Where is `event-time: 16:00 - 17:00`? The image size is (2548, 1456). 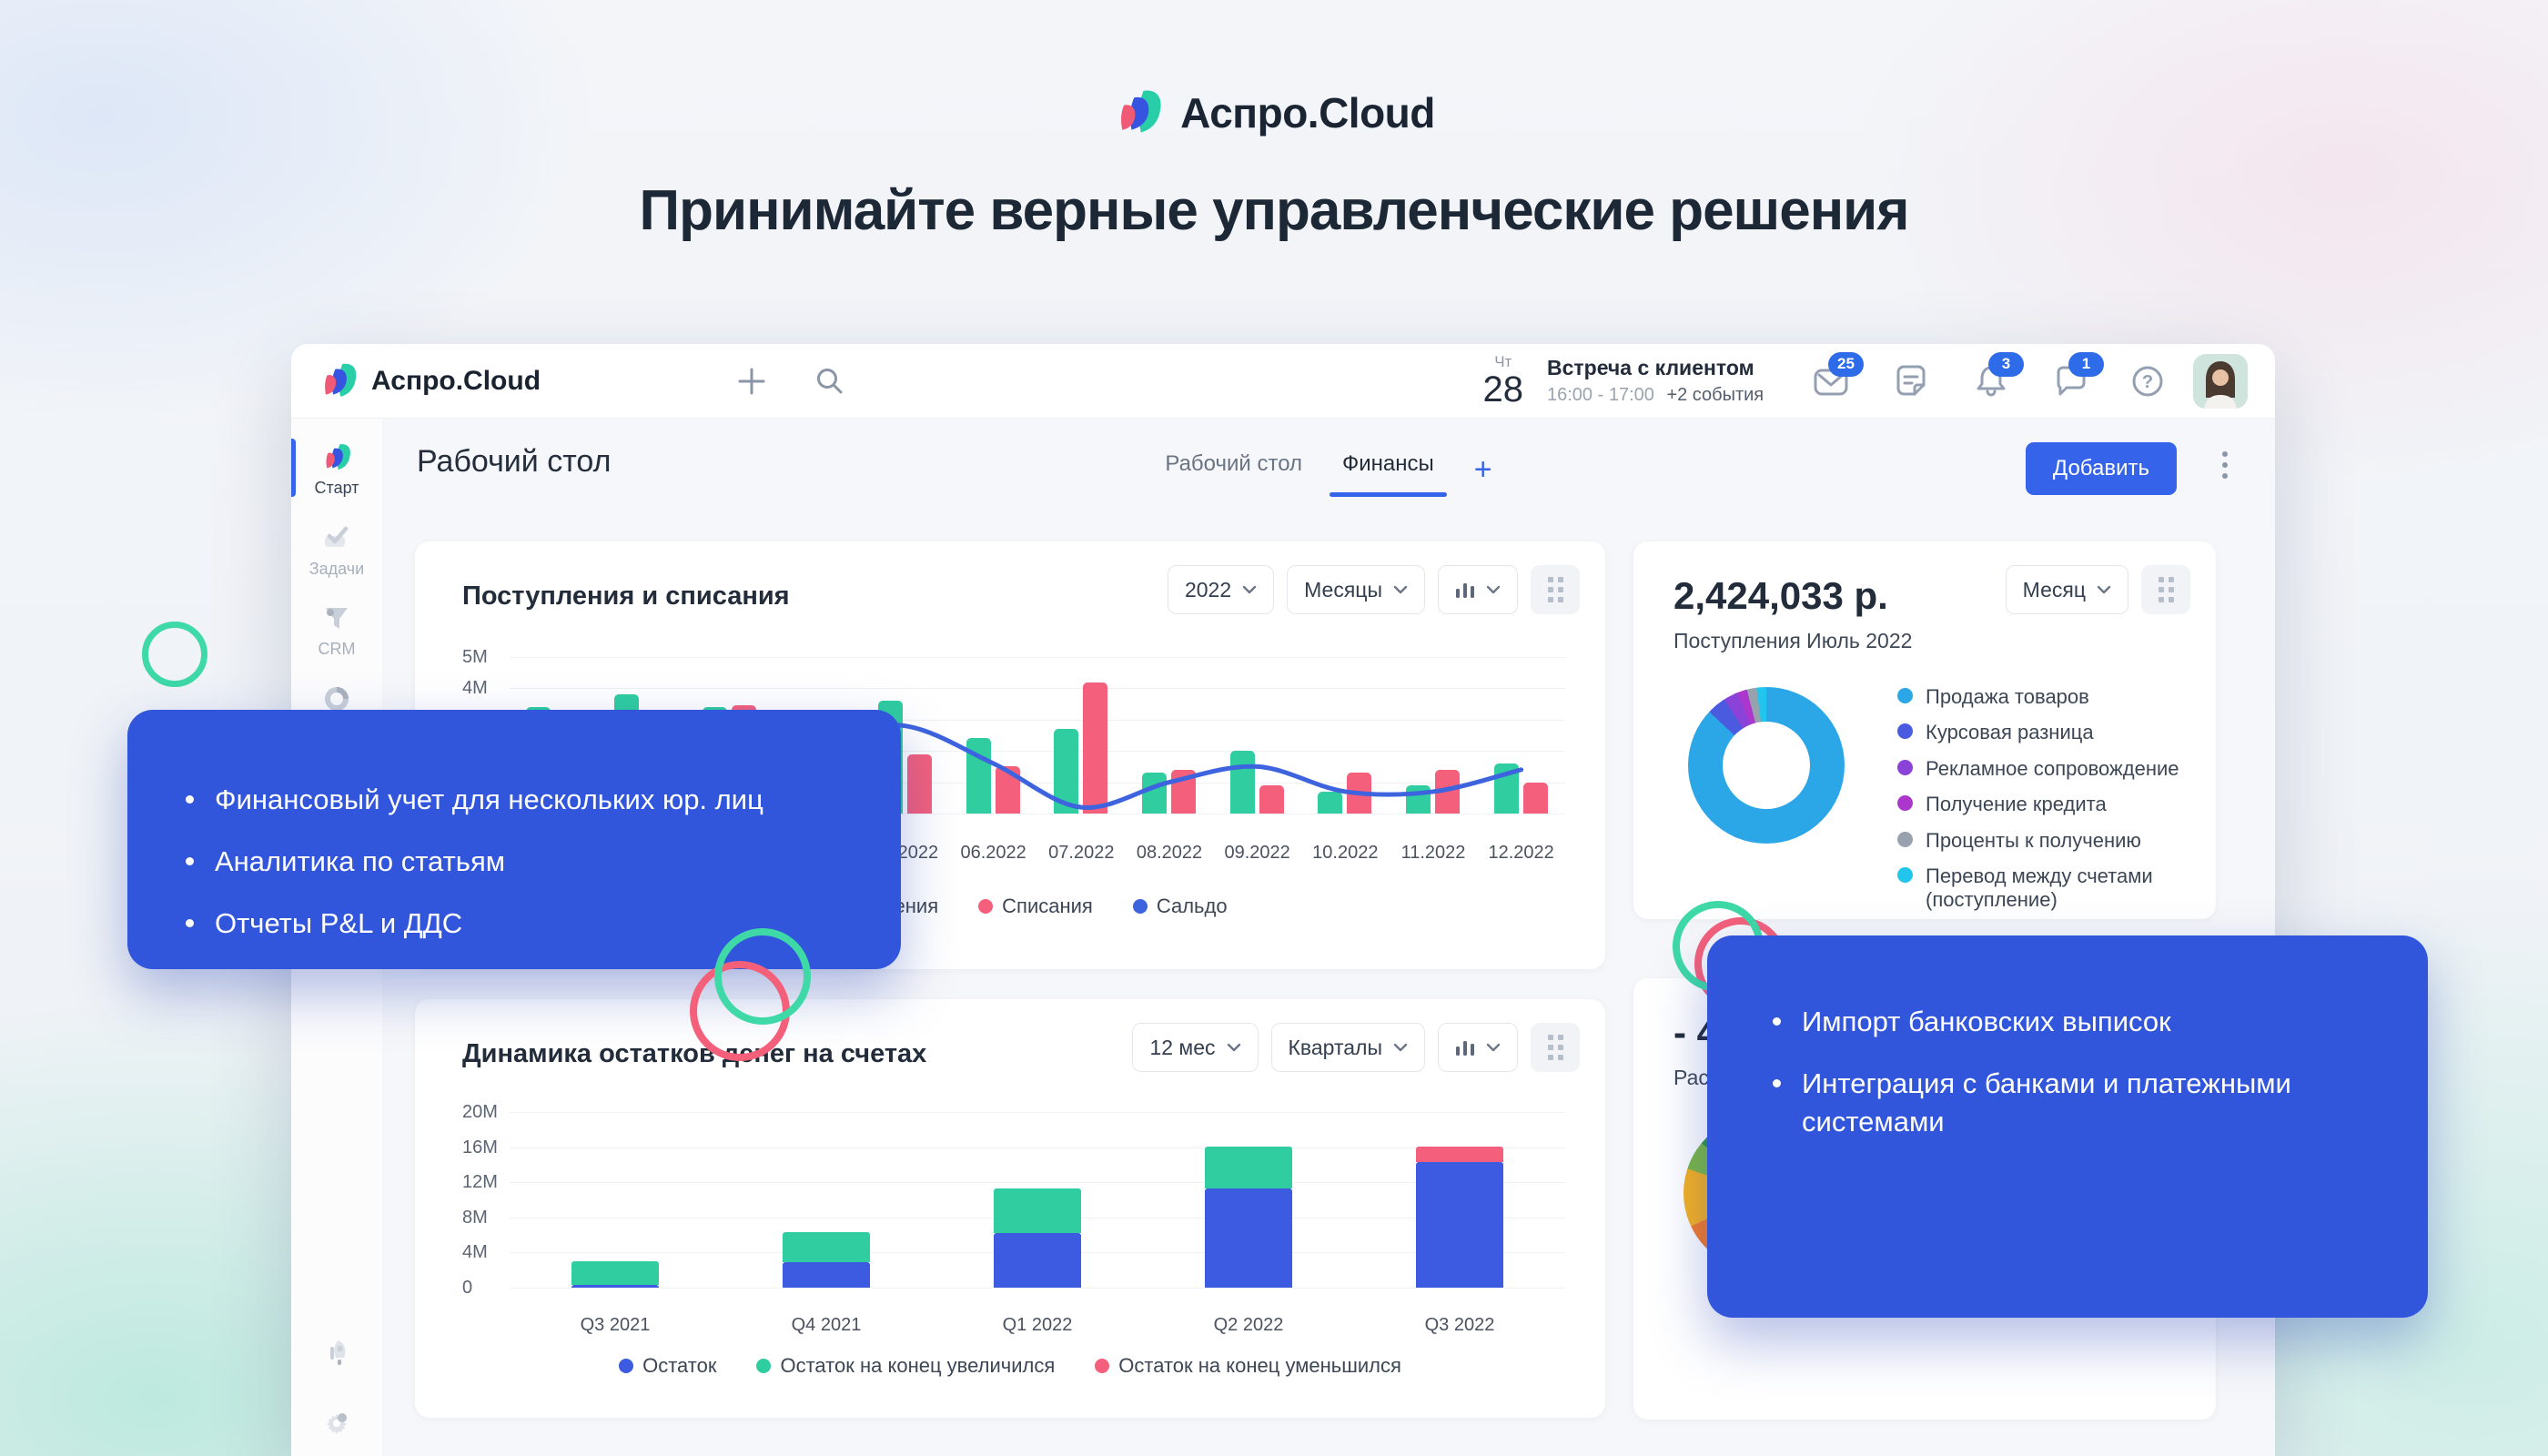
event-time: 16:00 - 17:00 is located at coordinates (1601, 396).